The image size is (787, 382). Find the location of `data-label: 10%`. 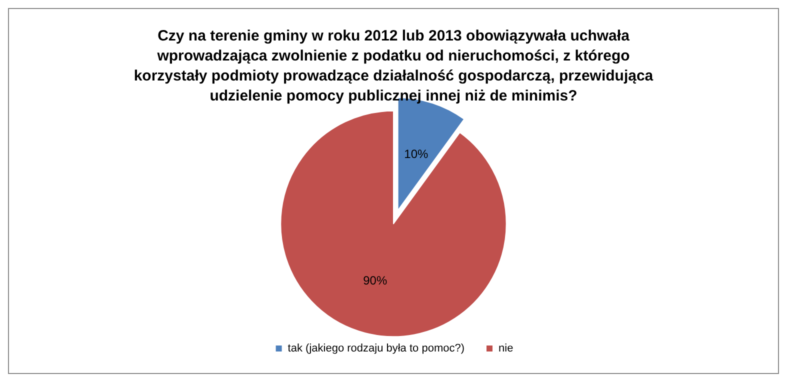

data-label: 10% is located at coordinates (416, 153).